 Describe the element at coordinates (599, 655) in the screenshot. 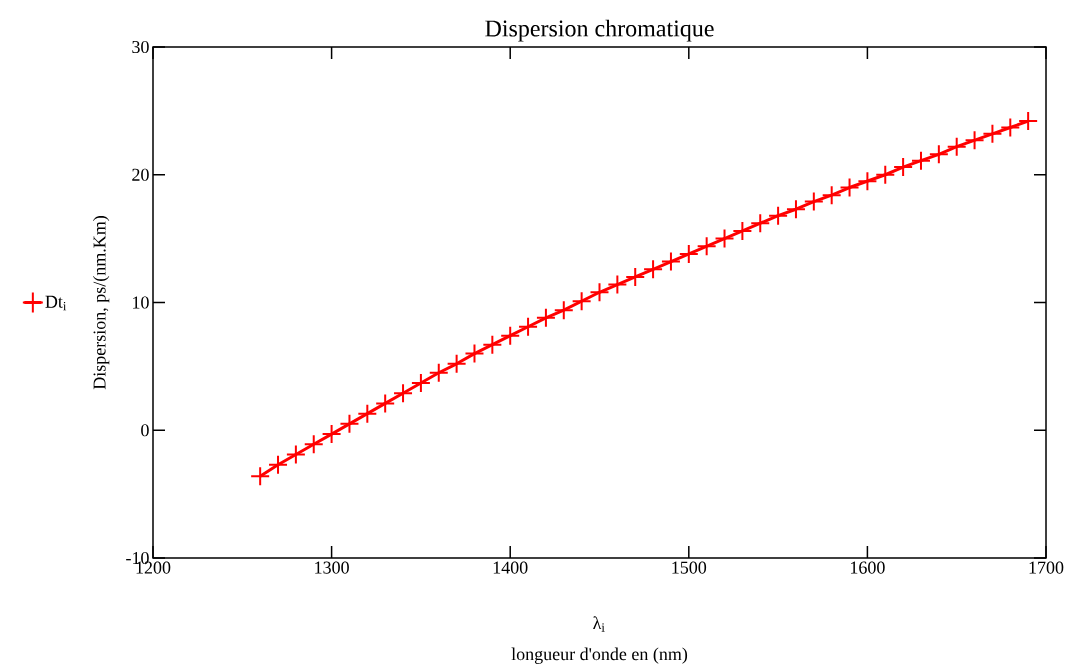

I see `x-axis-title: longueur d'onde en (nm)` at that location.